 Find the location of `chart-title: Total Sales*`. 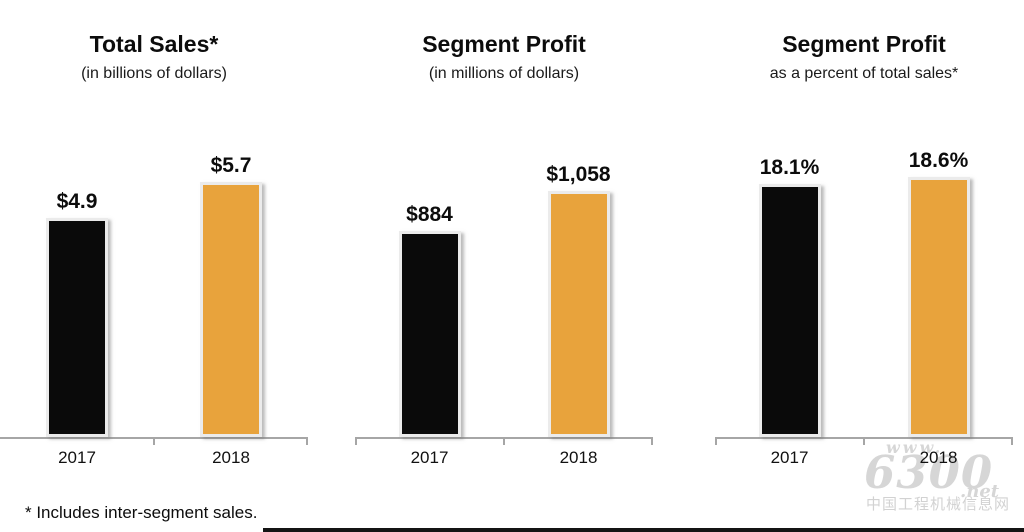

chart-title: Total Sales* is located at coordinates (154, 44).